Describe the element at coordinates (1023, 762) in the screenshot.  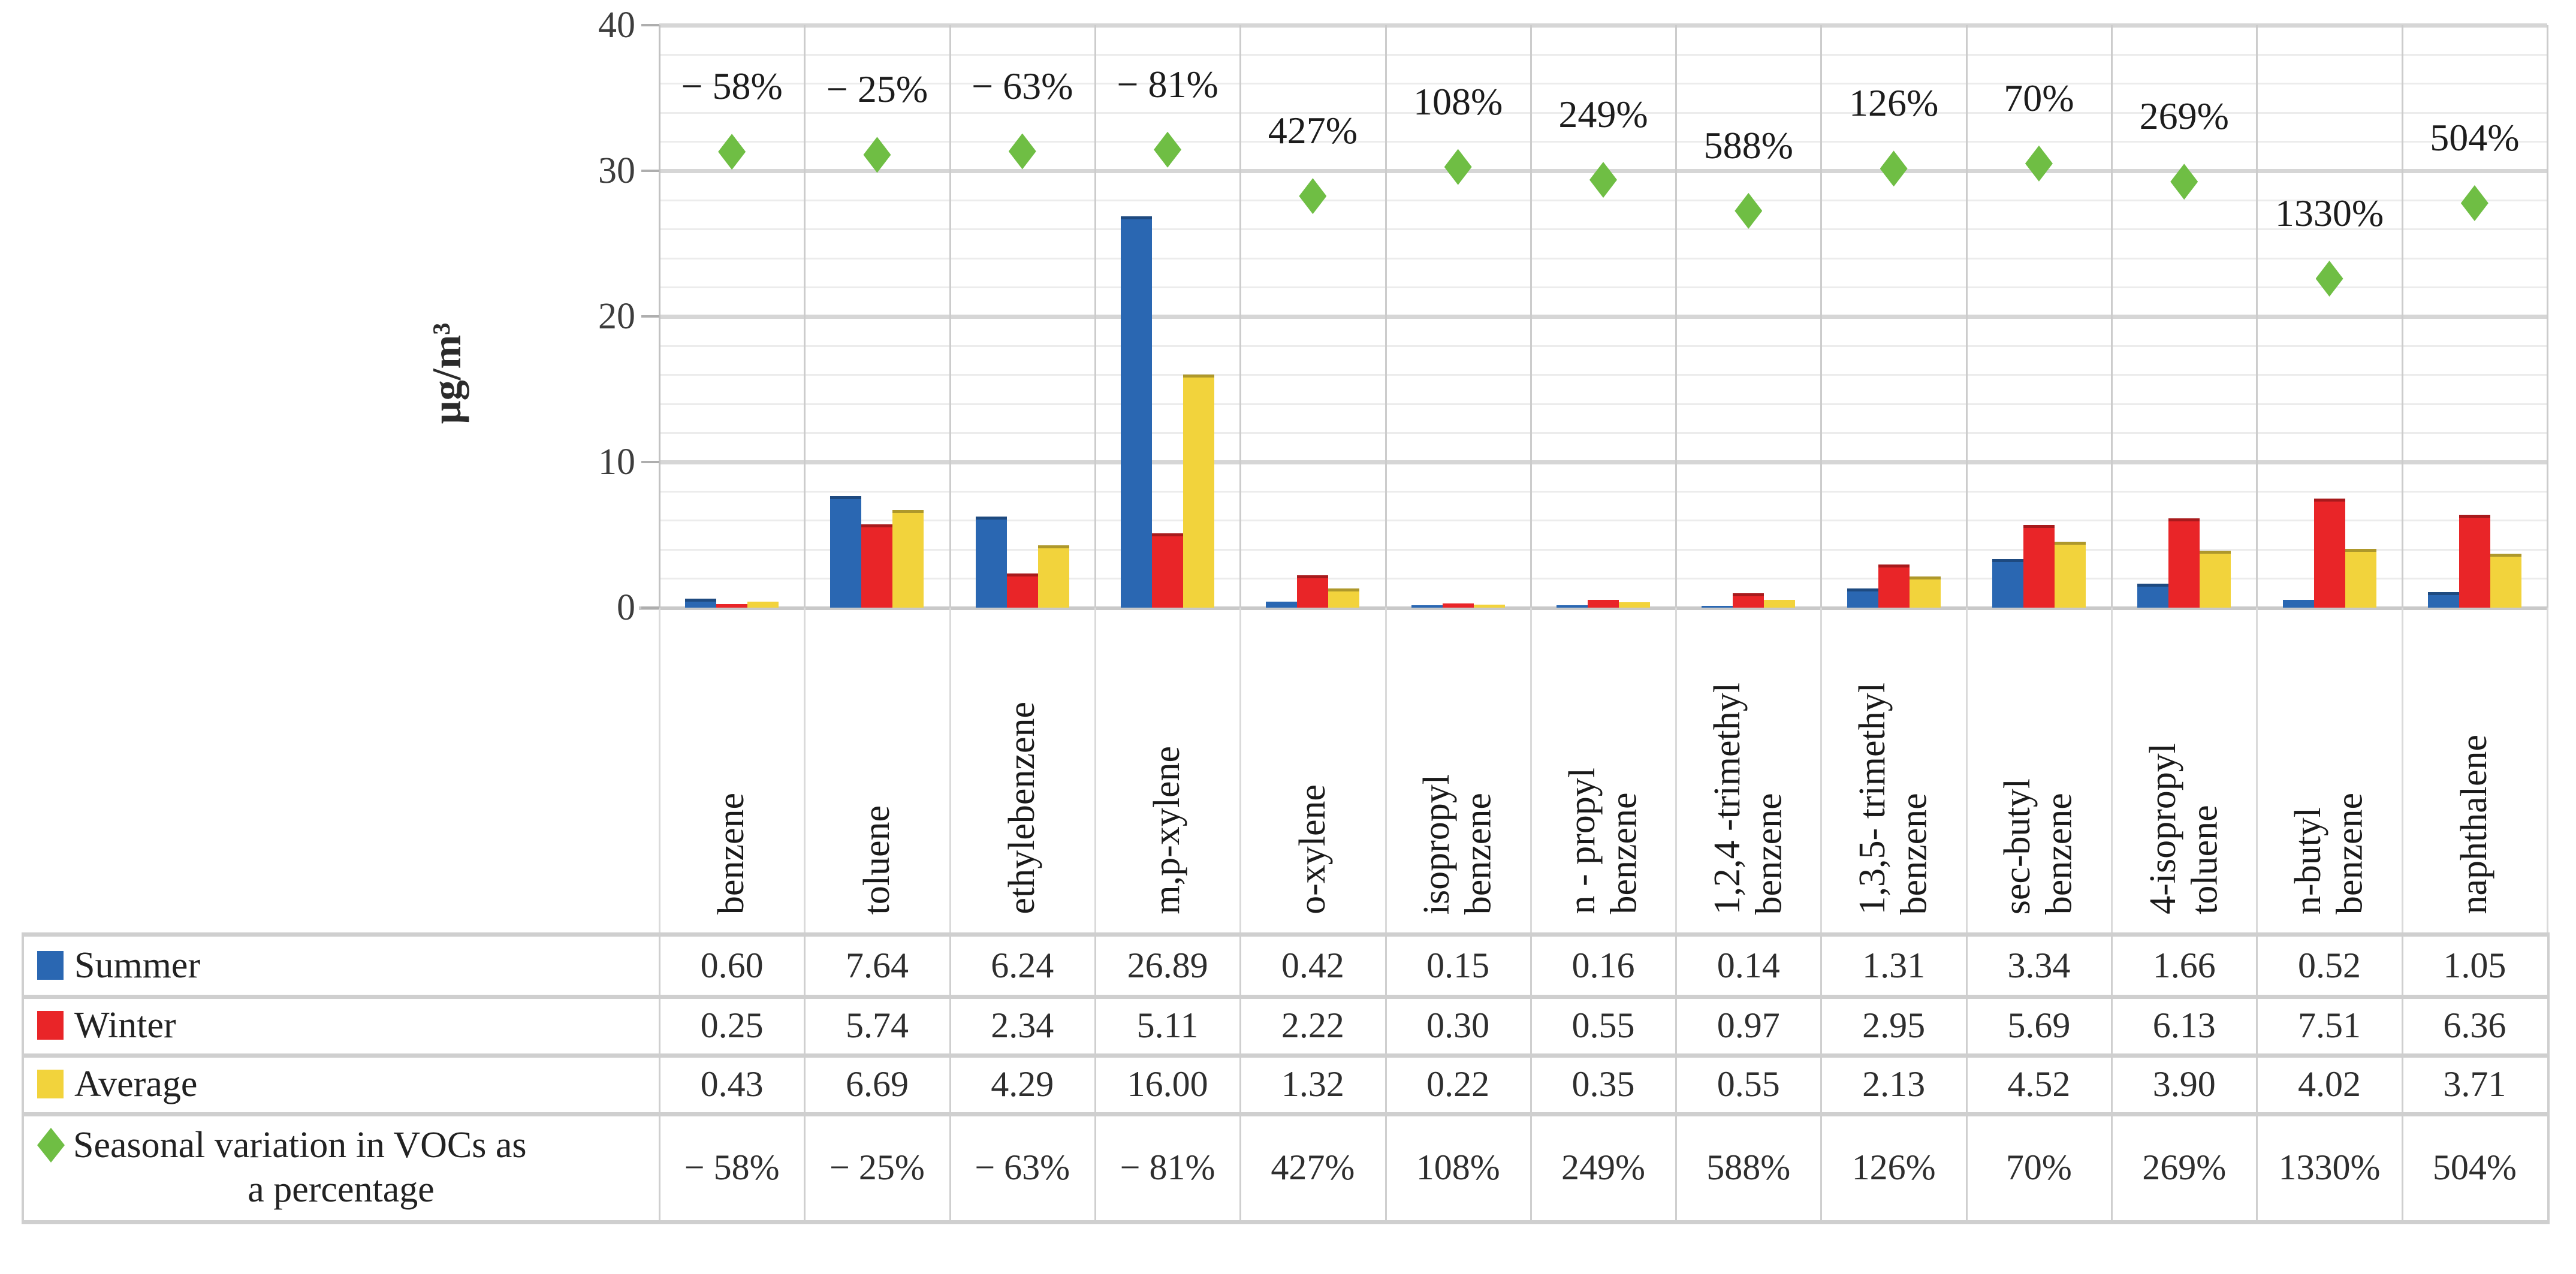
I see `category-label-cell: ethylebenzene` at that location.